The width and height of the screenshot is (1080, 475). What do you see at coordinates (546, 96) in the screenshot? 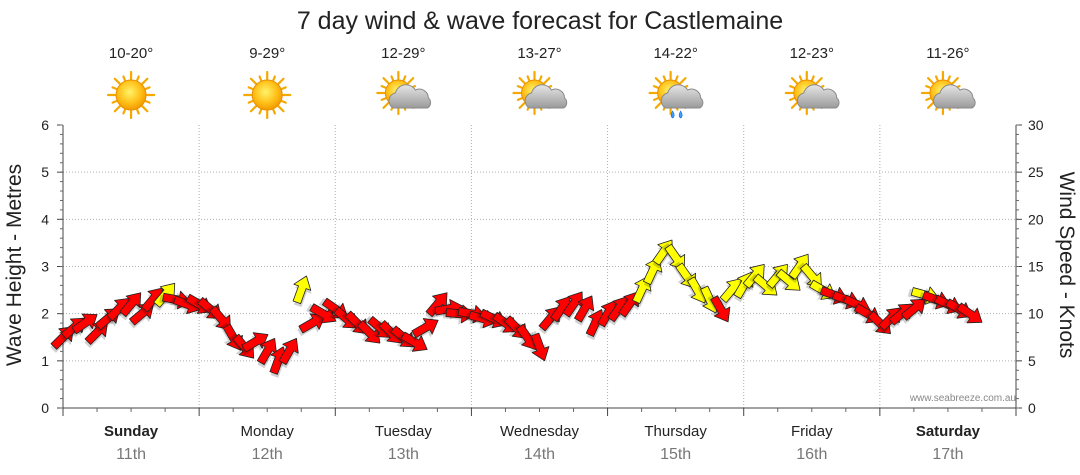
I see `cloud-body` at bounding box center [546, 96].